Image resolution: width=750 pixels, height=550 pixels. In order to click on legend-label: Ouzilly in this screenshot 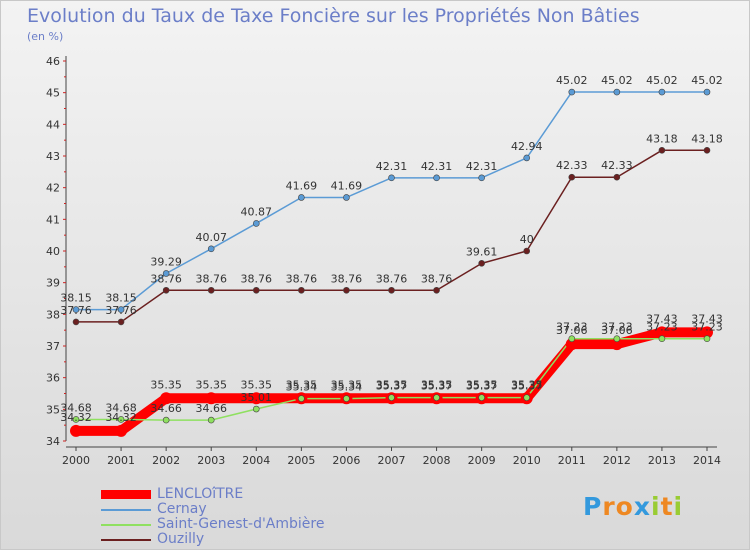, I will do `click(181, 539)`.